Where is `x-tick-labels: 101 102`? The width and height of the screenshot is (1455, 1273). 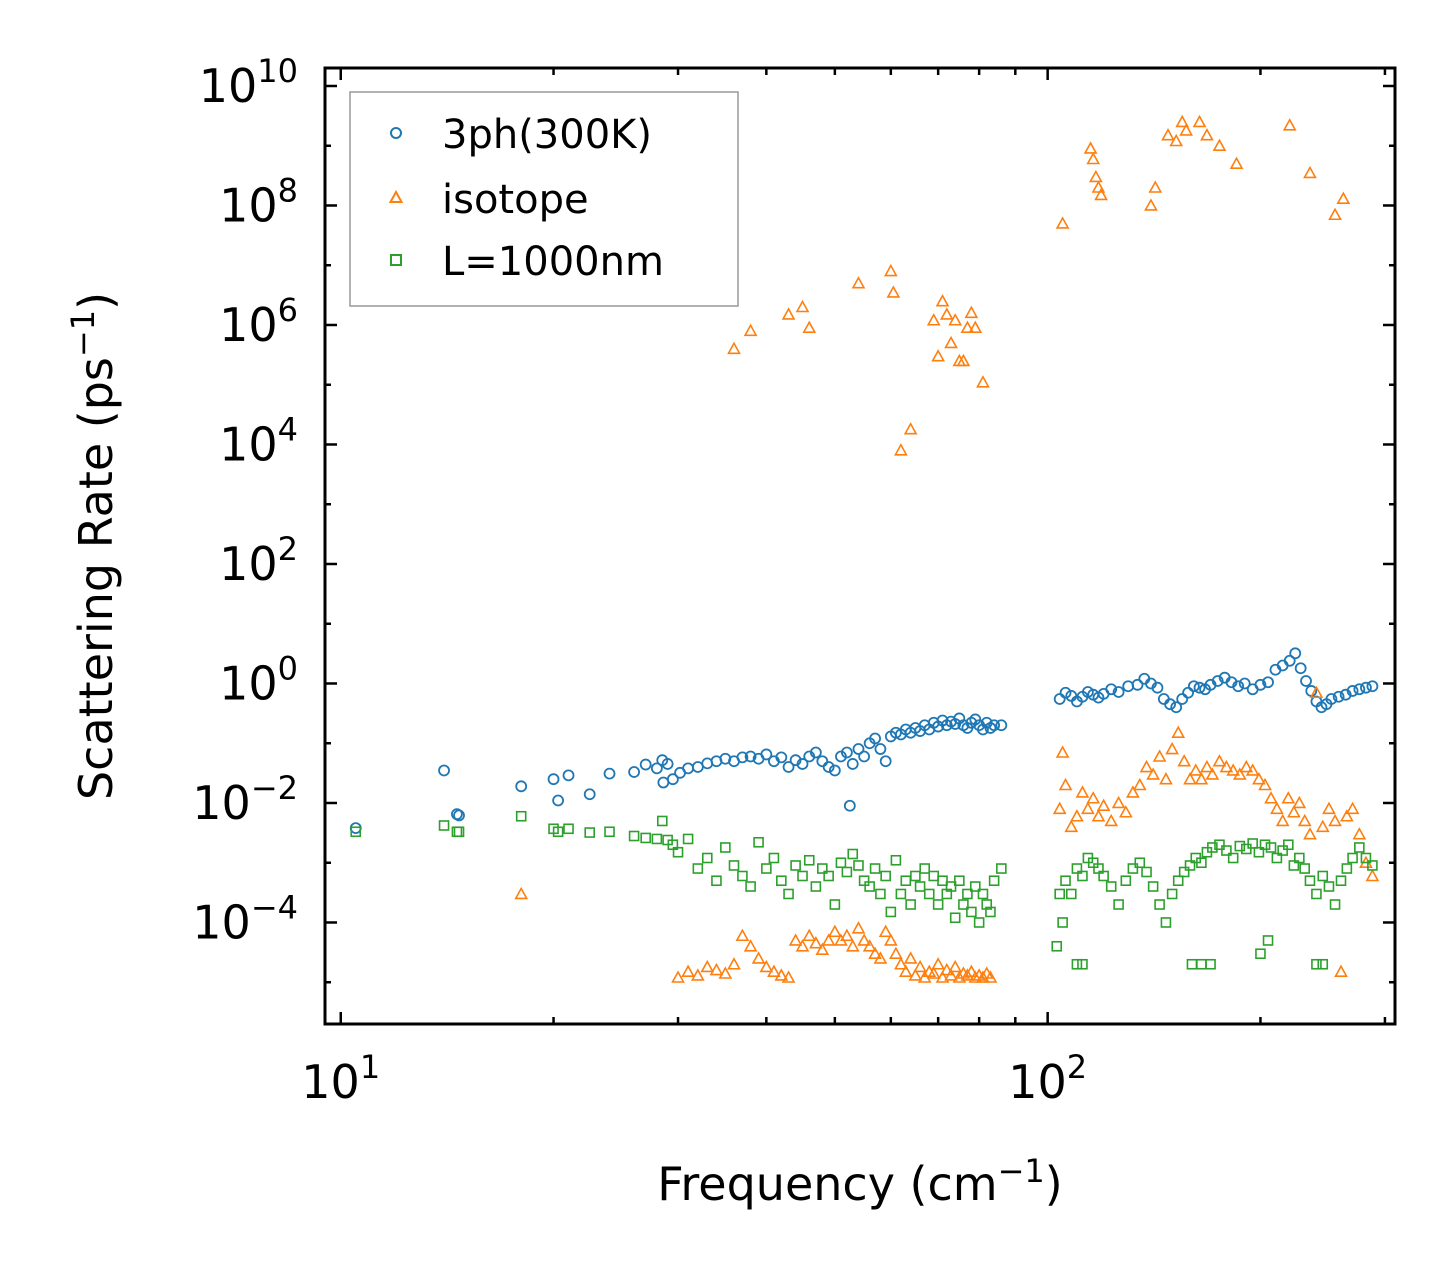
x-tick-labels: 101 102 is located at coordinates (694, 1078).